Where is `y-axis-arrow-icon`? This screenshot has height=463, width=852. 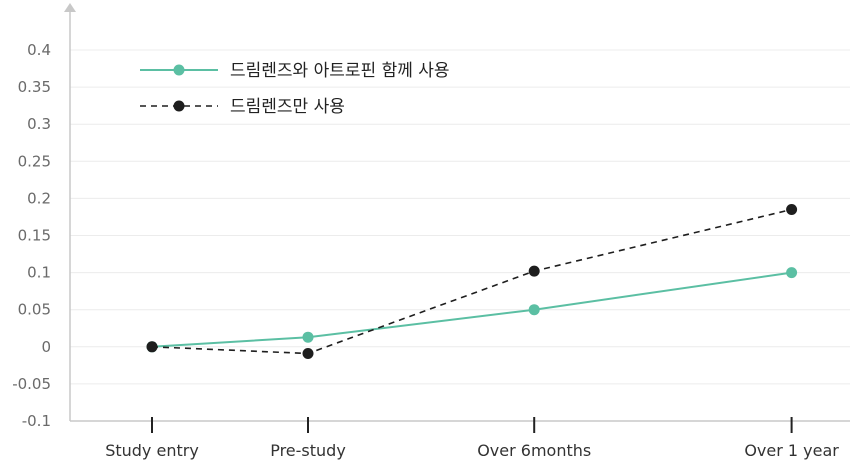 y-axis-arrow-icon is located at coordinates (70, 7).